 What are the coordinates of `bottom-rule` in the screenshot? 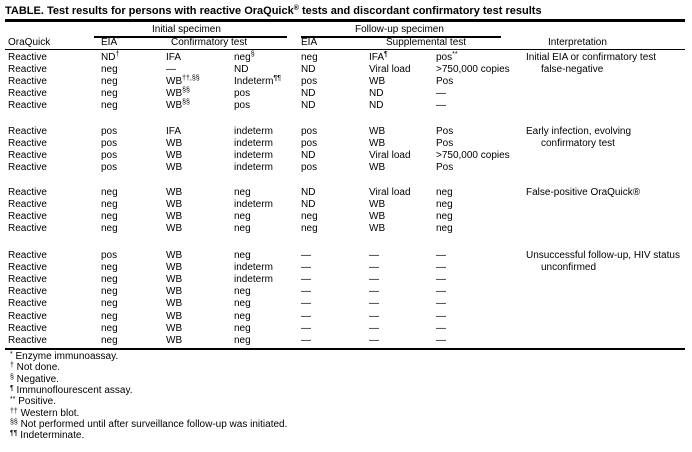 It's located at (345, 349).